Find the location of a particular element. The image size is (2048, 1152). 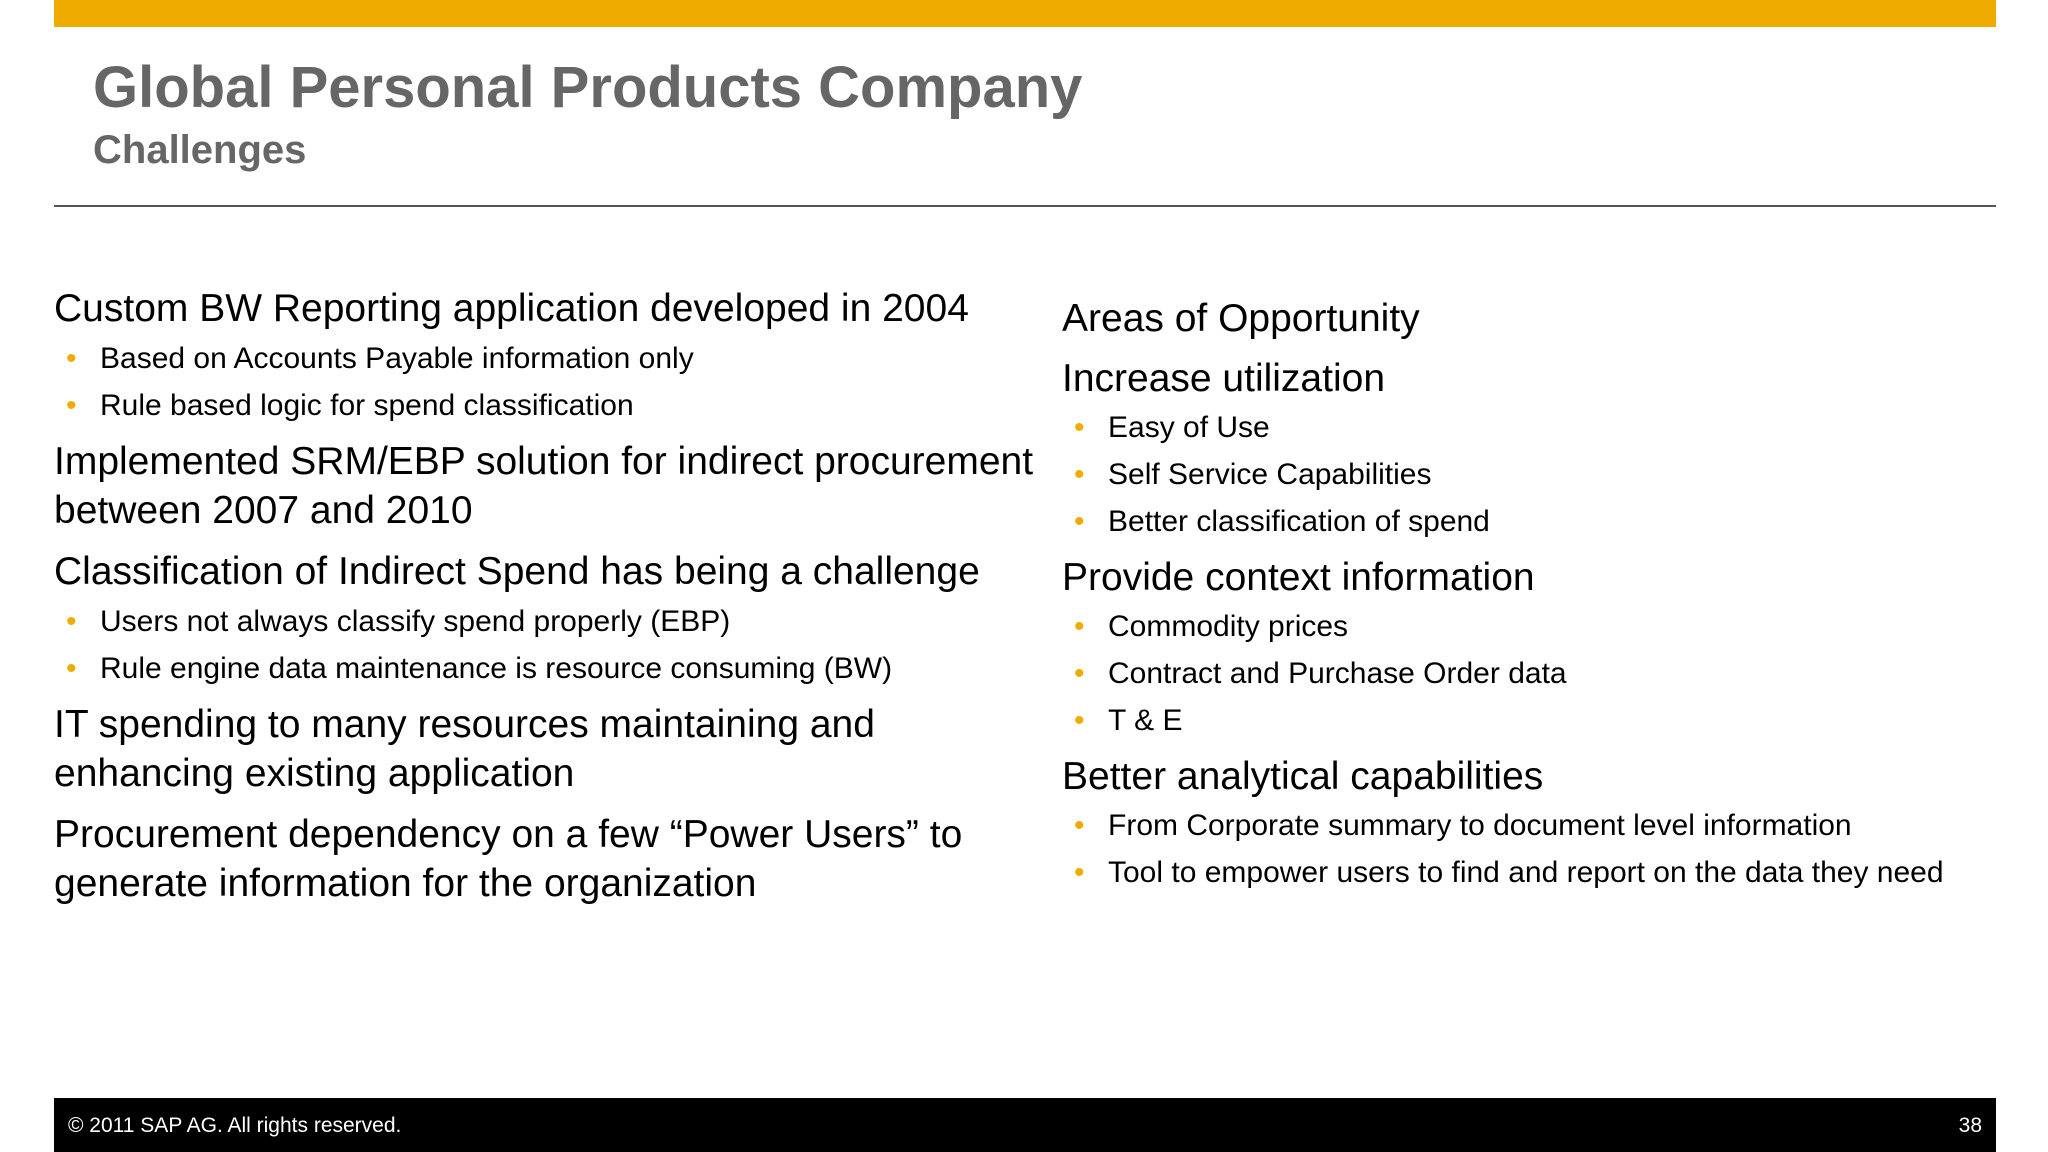

bullet-text: Commodity prices is located at coordinates (1228, 626).